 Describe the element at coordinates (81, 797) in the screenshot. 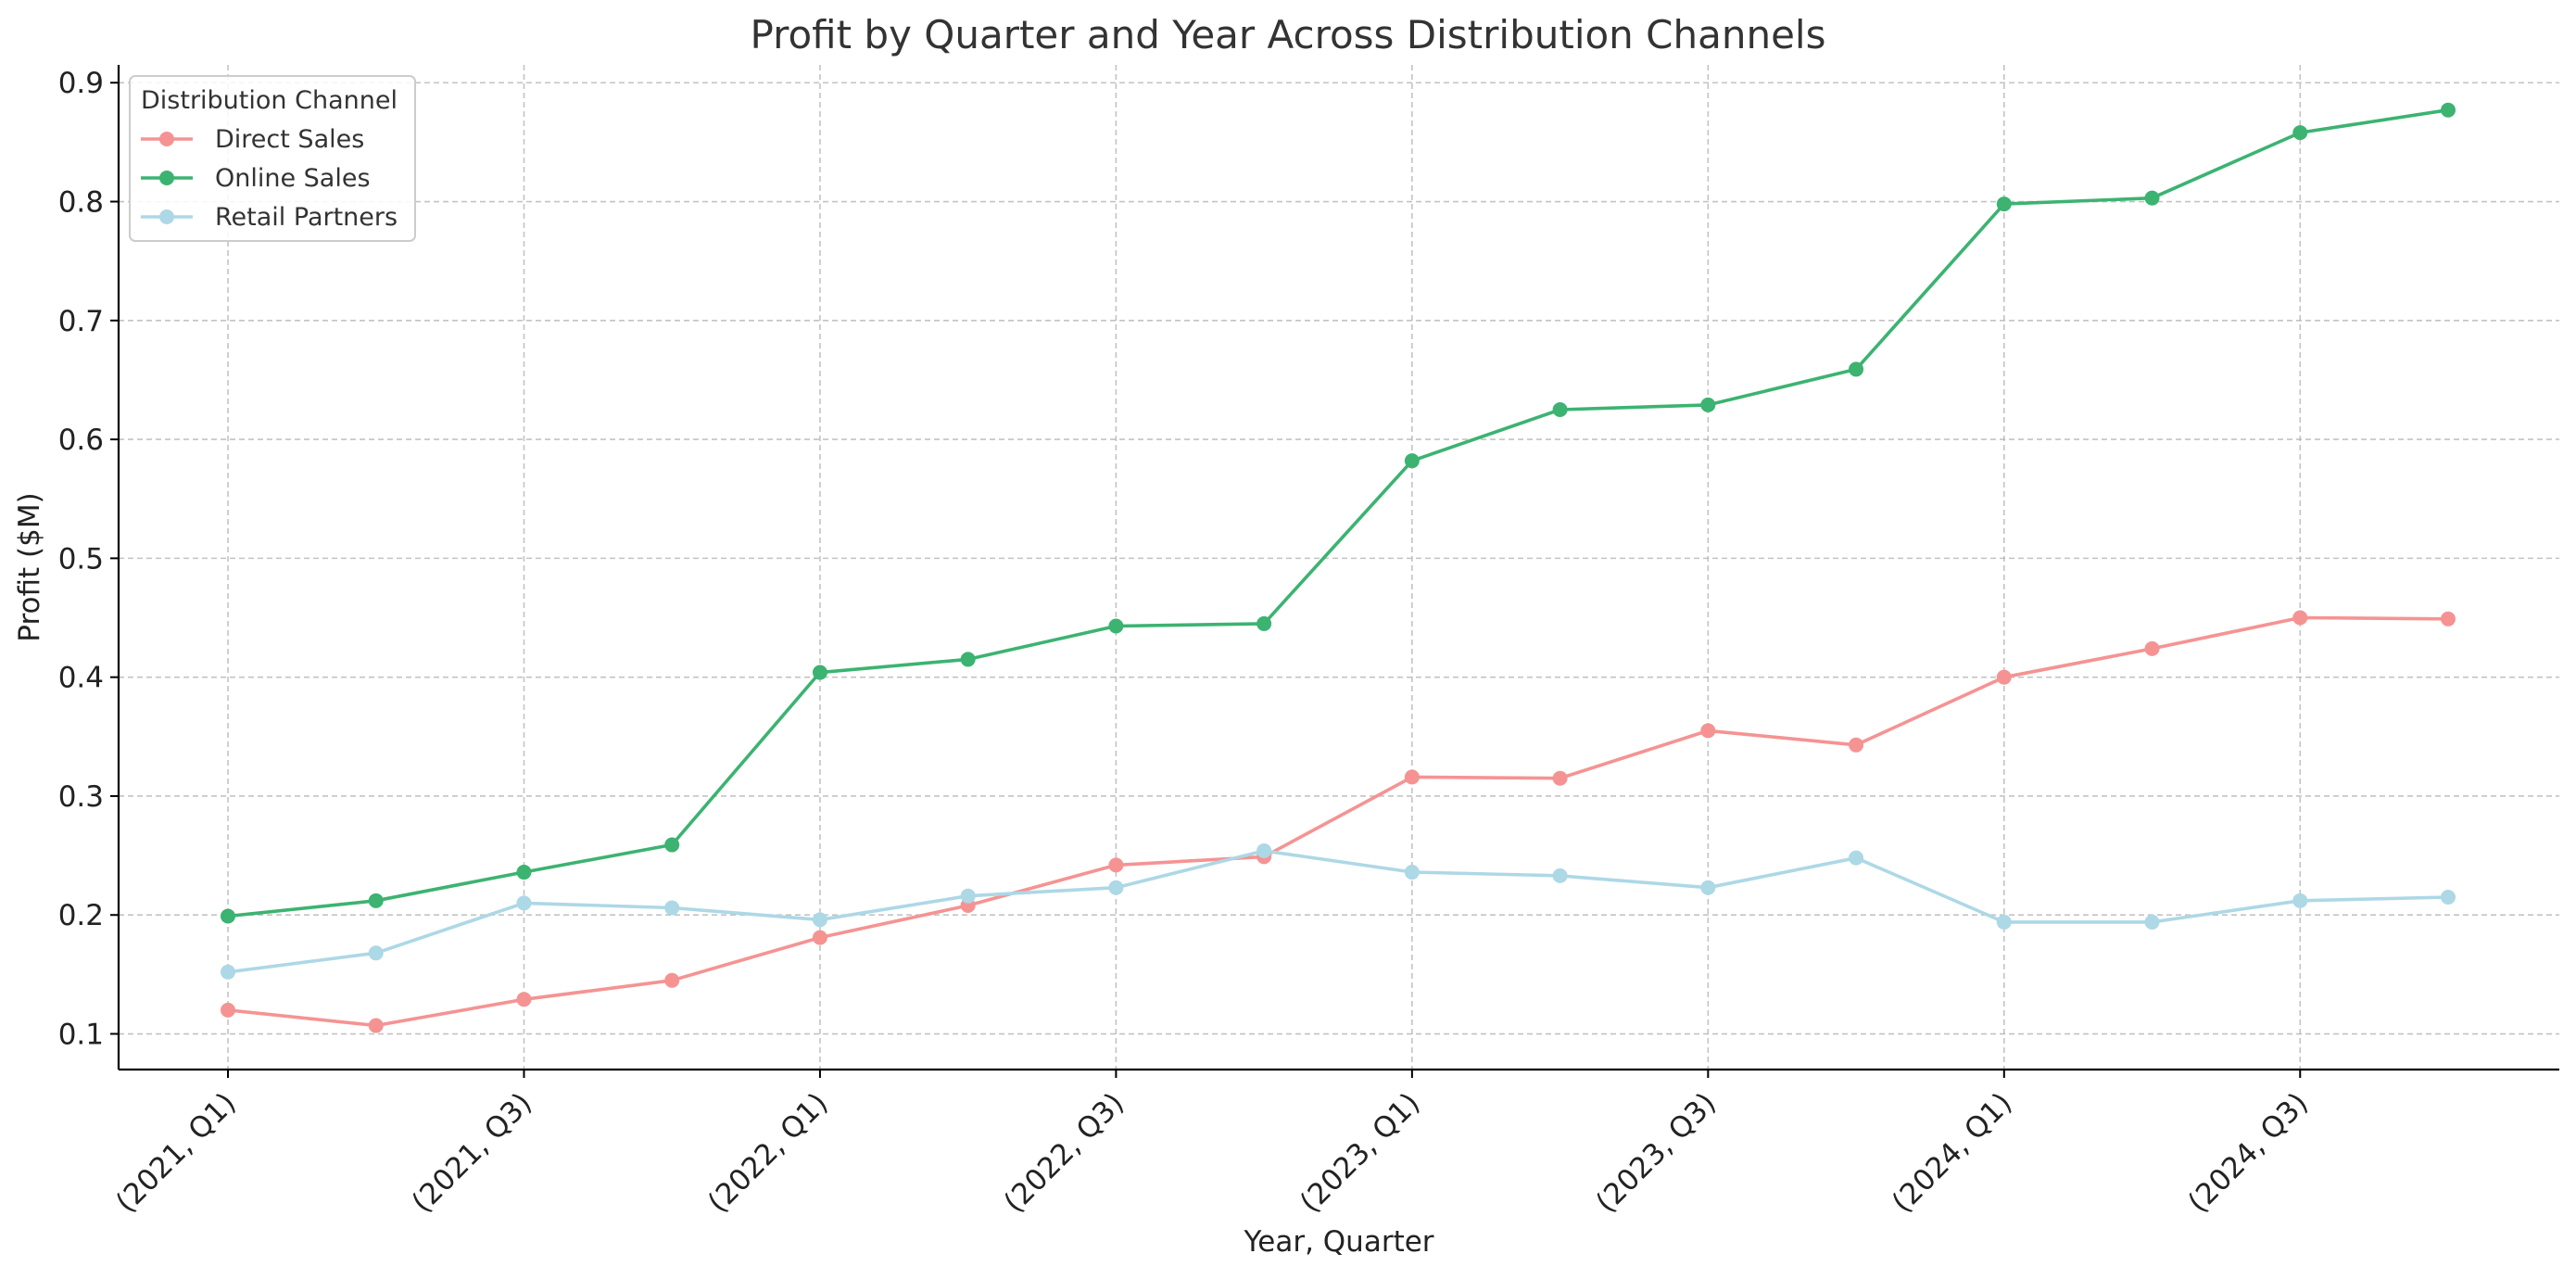

I see `y-tick-label: 0.3` at that location.